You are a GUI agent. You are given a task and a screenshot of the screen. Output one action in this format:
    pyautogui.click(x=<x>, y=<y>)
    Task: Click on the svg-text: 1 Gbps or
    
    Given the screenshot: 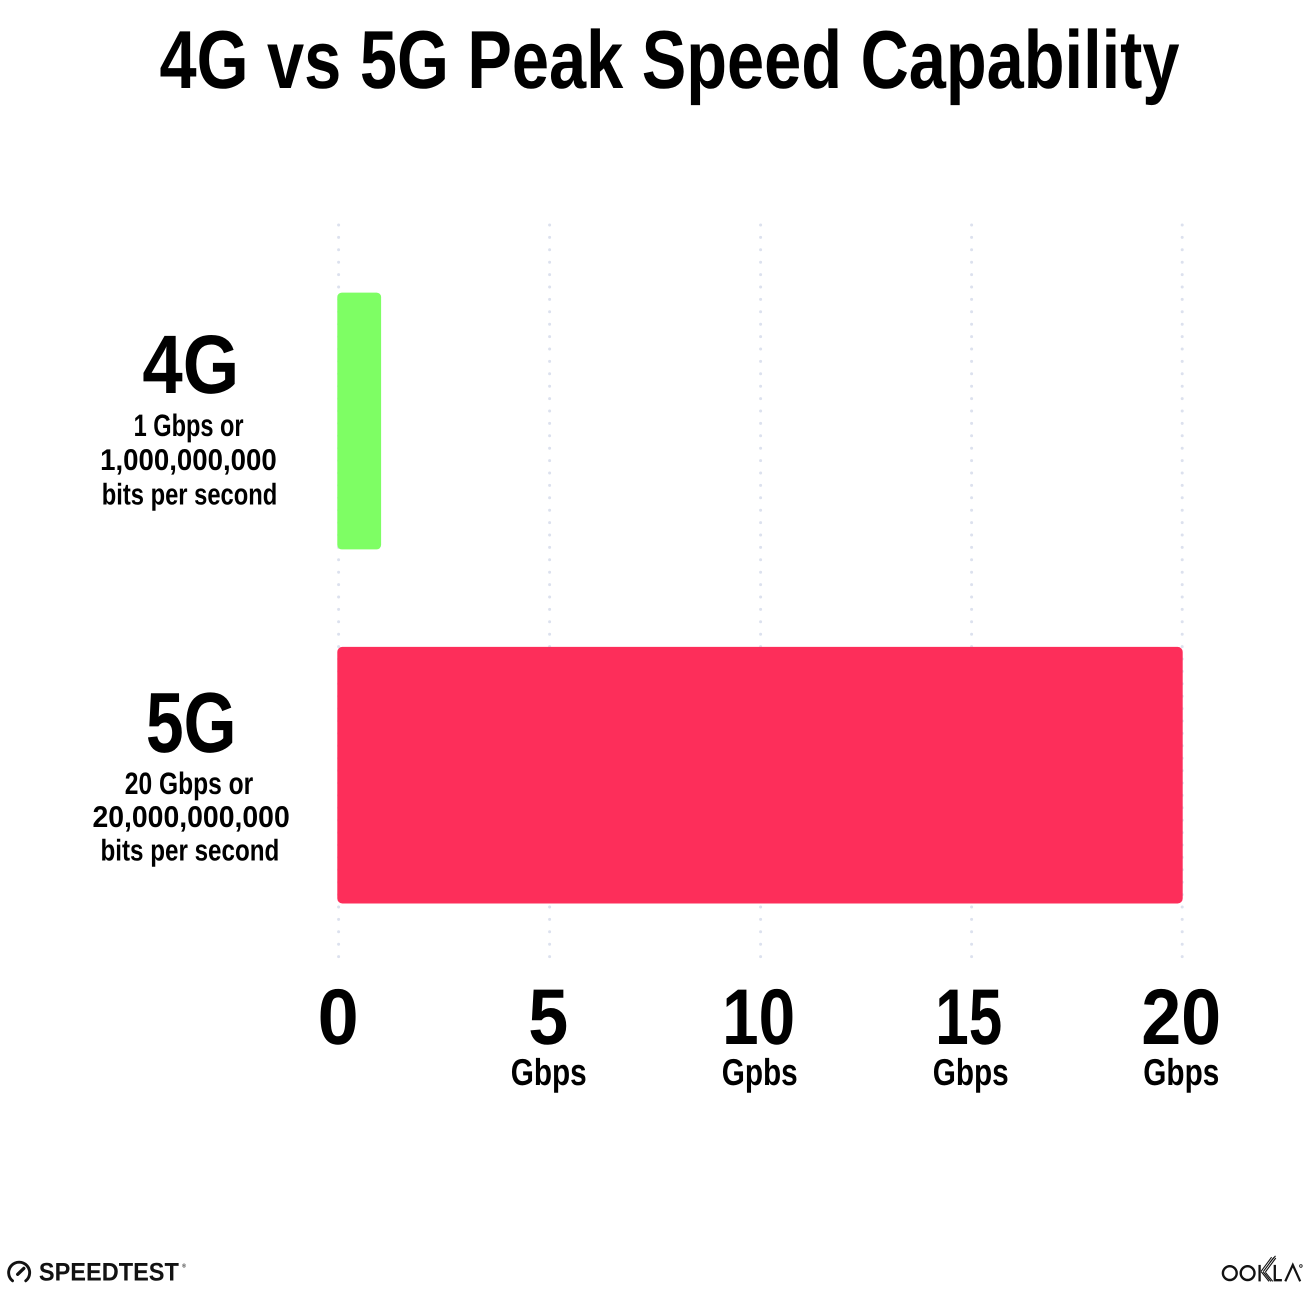 What is the action you would take?
    pyautogui.click(x=189, y=425)
    